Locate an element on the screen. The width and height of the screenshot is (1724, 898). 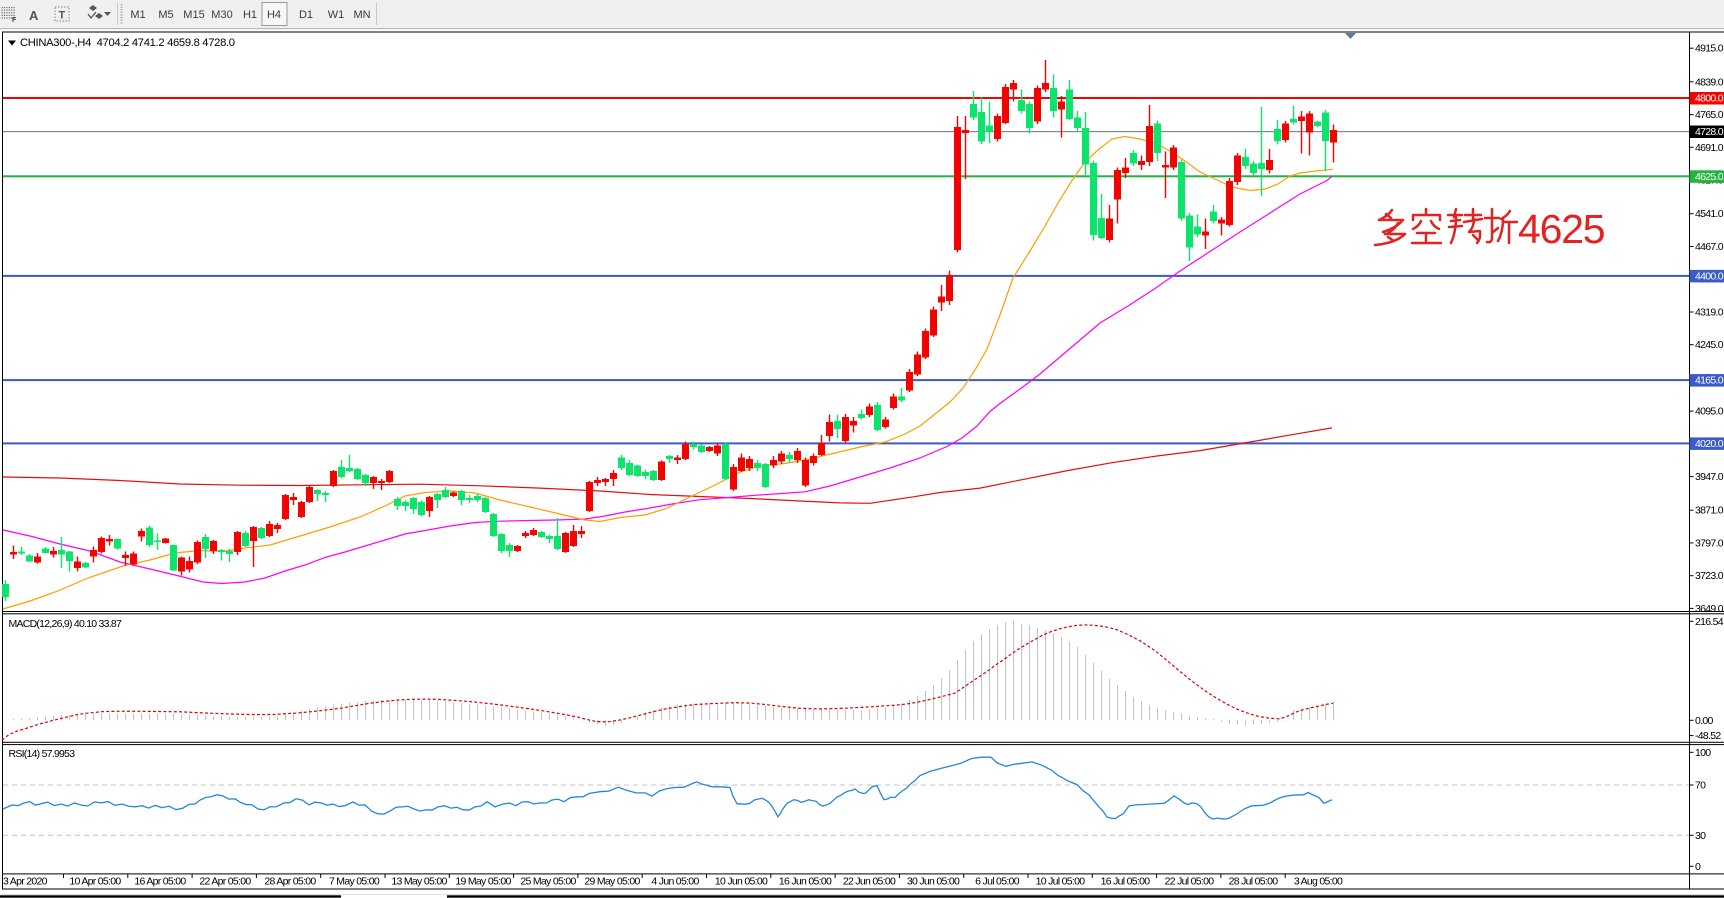
svg-text: 4625 is located at coordinates (1561, 229).